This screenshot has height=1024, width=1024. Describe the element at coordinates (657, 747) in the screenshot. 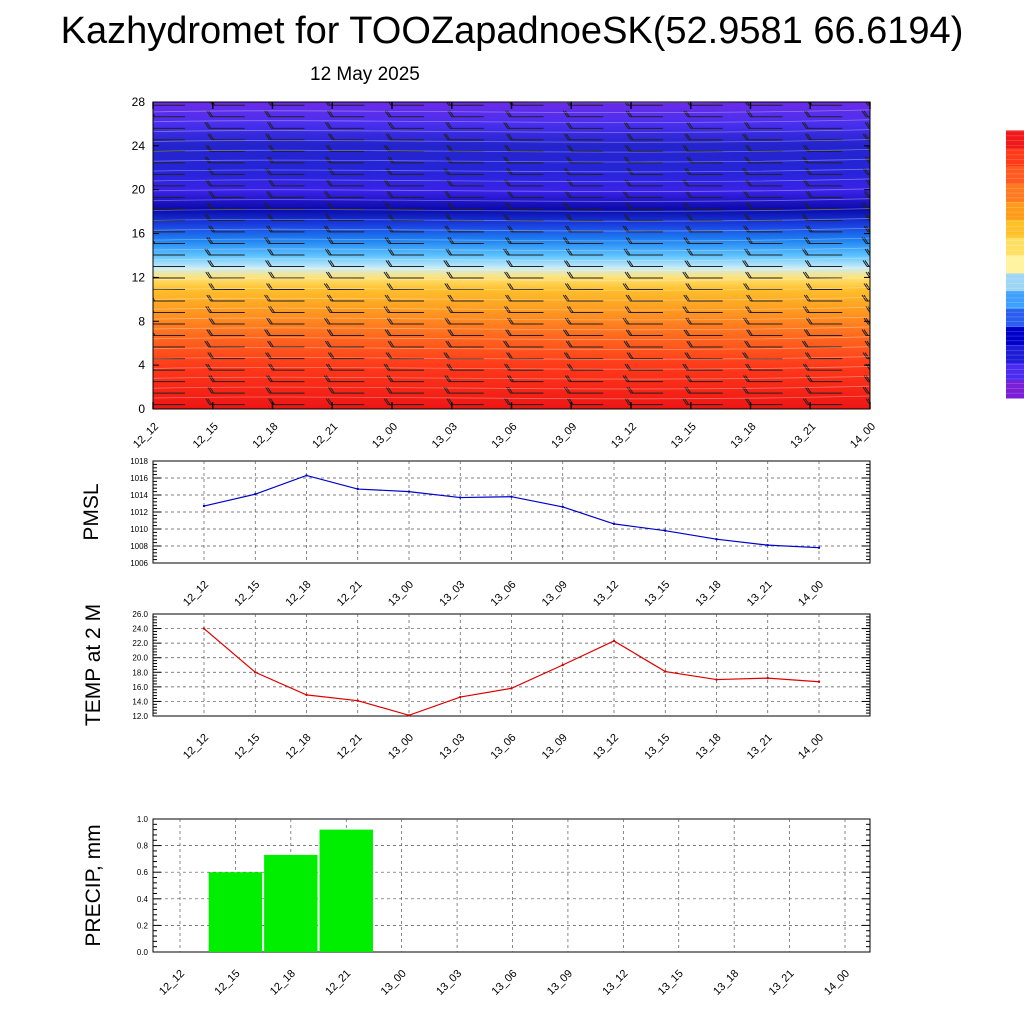

I see `x-tick-label: 13_15` at that location.